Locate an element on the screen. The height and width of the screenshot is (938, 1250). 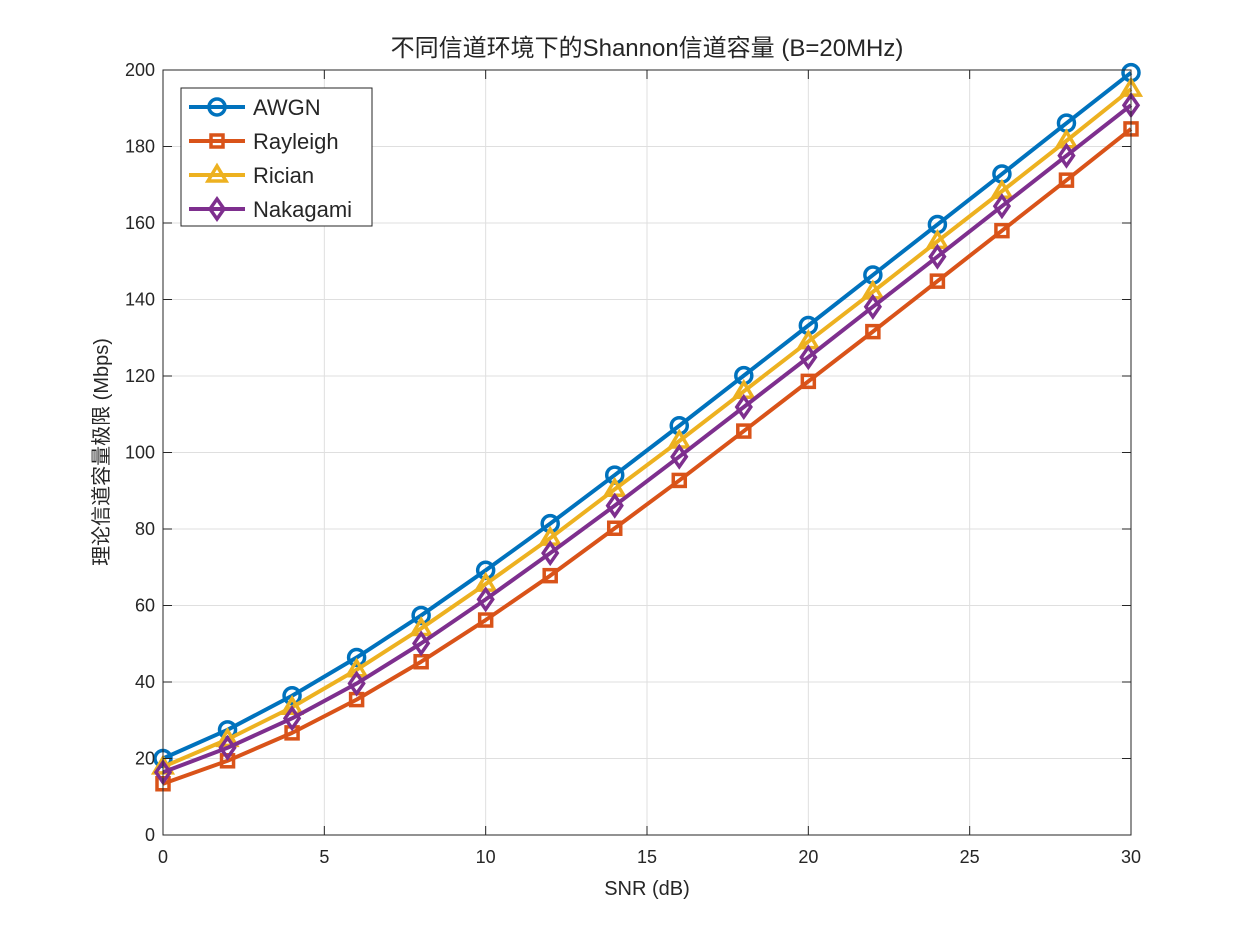
y-tick-label: 200 is located at coordinates (140, 70).